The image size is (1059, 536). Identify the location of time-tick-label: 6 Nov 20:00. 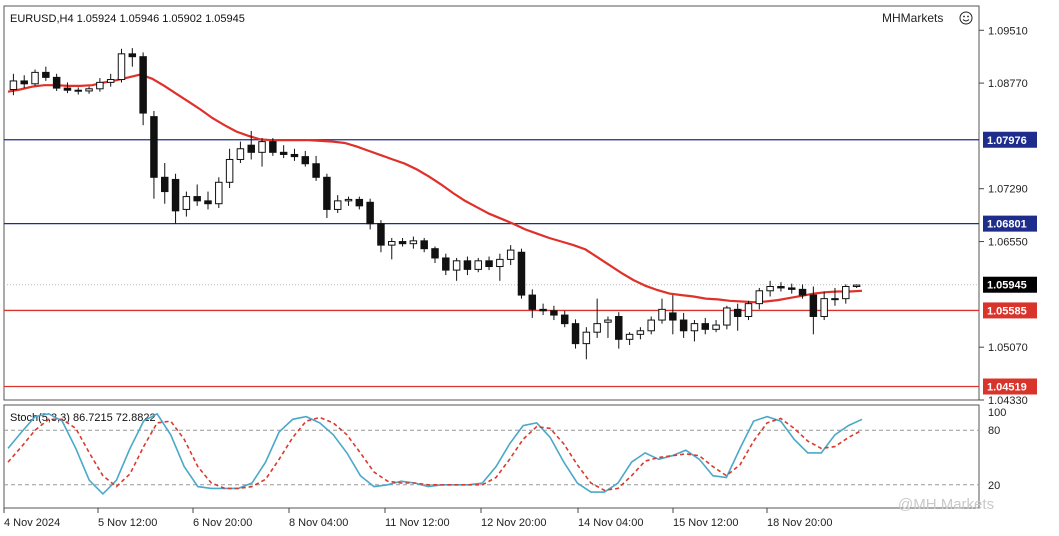
(222, 523).